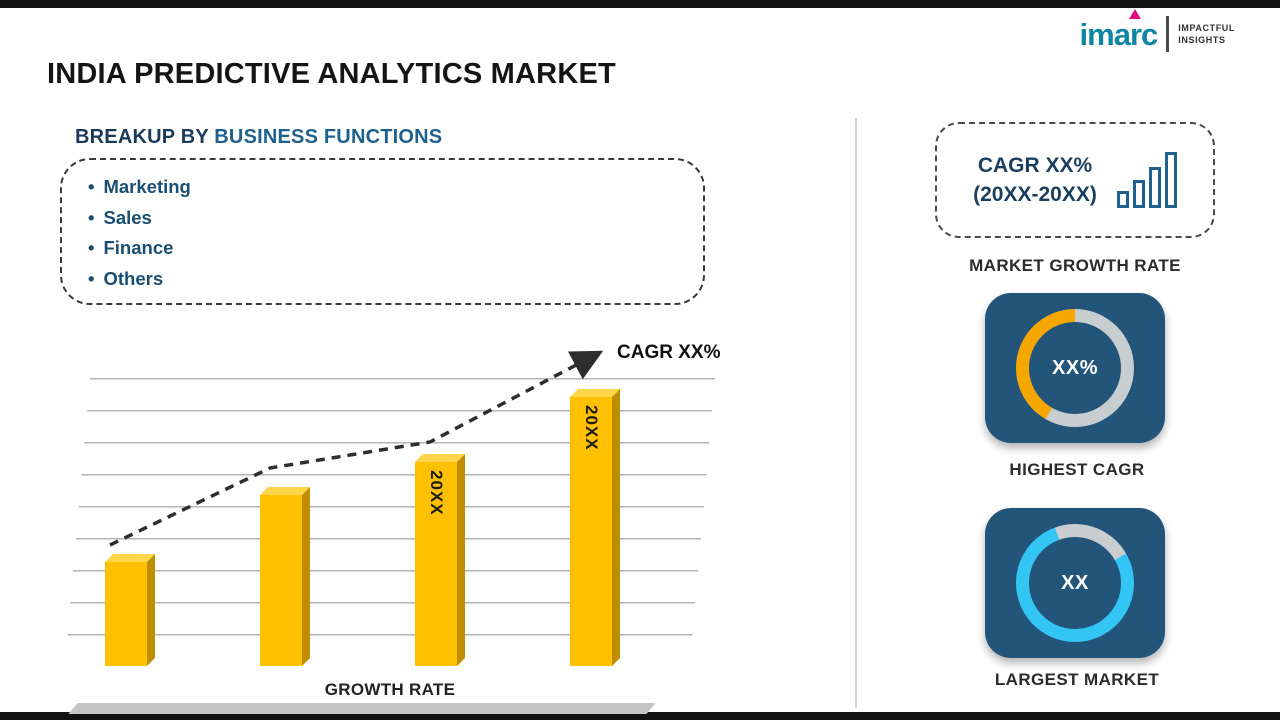 The width and height of the screenshot is (1280, 720). Describe the element at coordinates (328, 137) in the screenshot. I see `breakup-heading-main: BUSINESS FUNCTIONS` at that location.